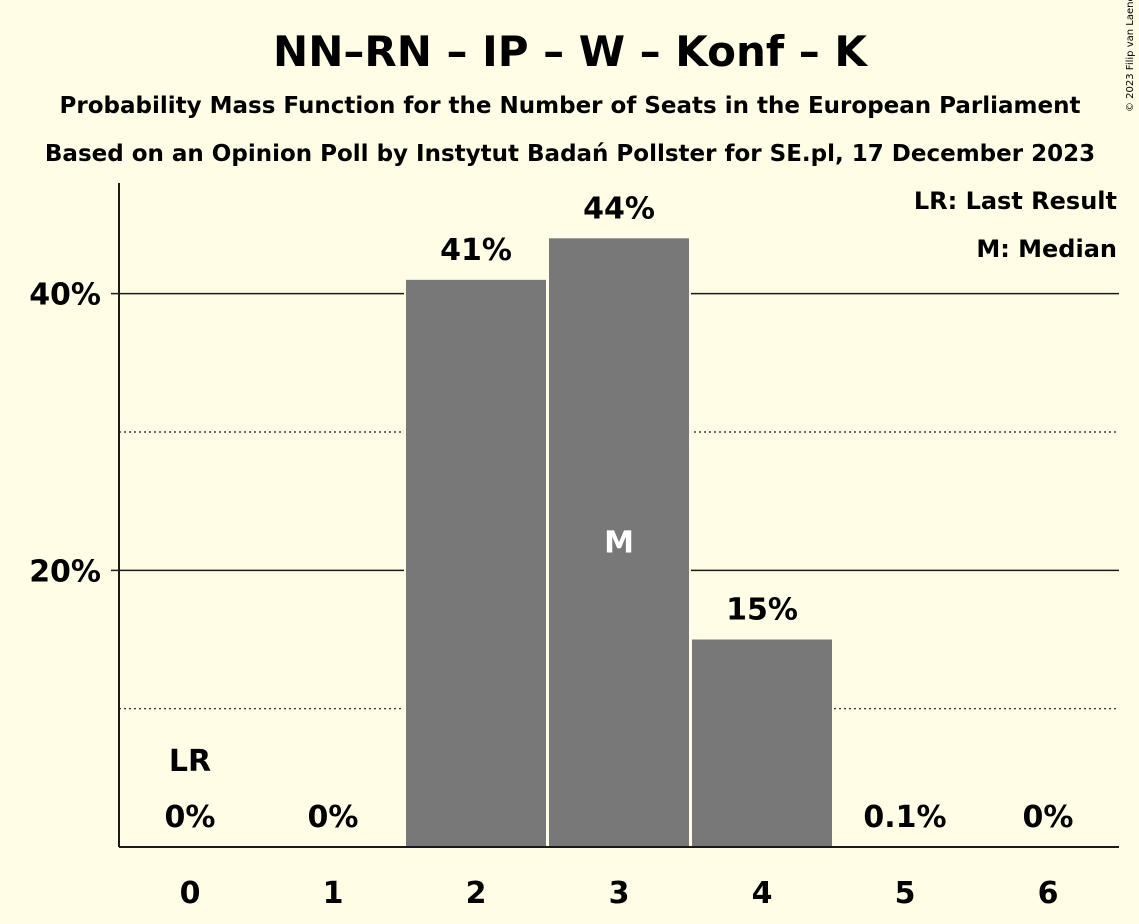 This screenshot has height=924, width=1139. Describe the element at coordinates (619, 208) in the screenshot. I see `value-label: 44%` at that location.